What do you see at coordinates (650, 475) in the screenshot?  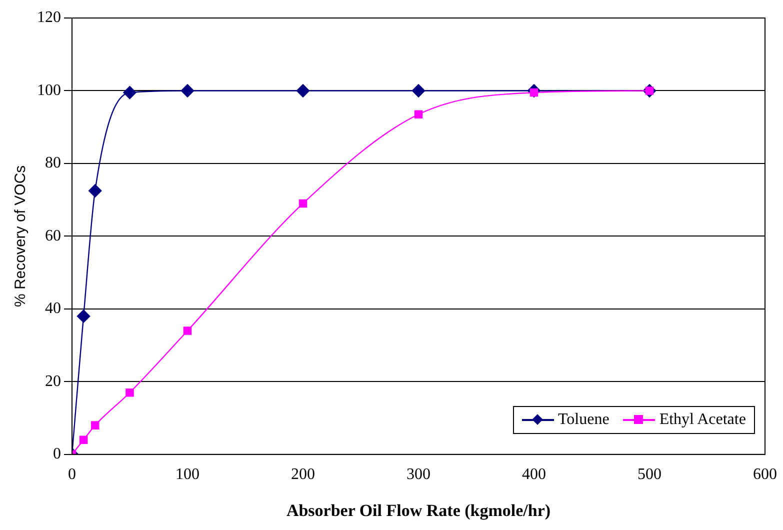 I see `x-tick-label: 500` at bounding box center [650, 475].